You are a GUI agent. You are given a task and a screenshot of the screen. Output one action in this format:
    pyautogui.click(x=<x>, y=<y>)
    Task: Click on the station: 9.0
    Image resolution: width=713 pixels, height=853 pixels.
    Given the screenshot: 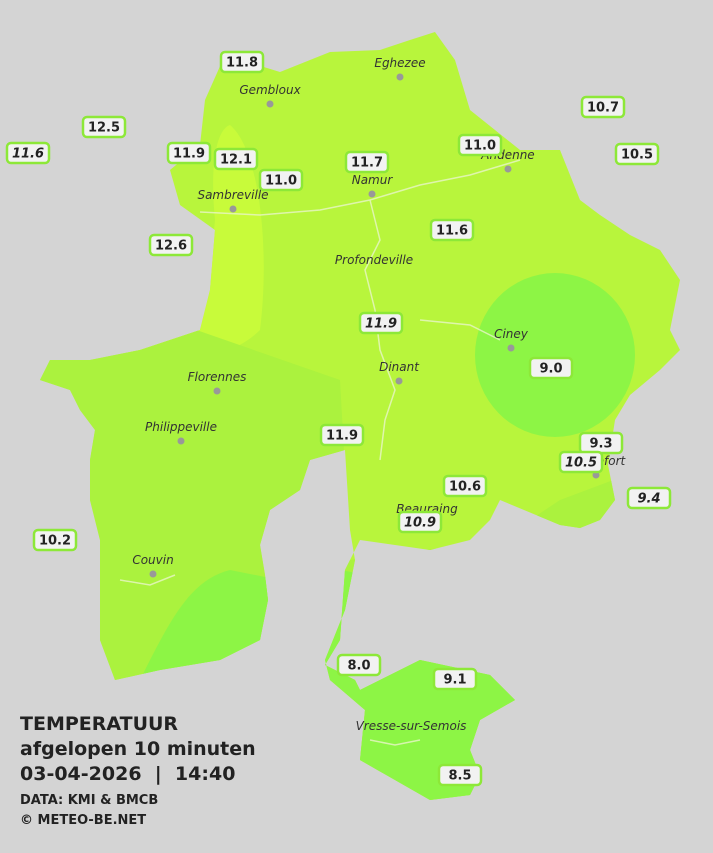 What is the action you would take?
    pyautogui.click(x=551, y=368)
    